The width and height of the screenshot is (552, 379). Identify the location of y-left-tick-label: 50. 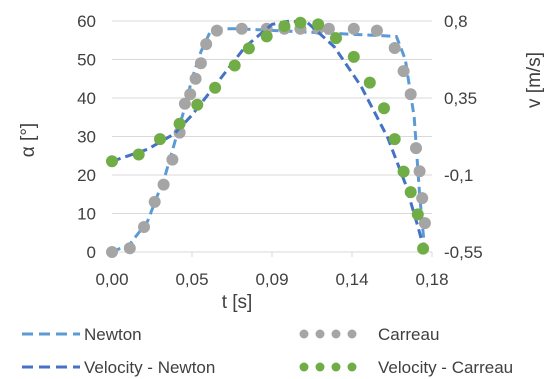
(86, 60).